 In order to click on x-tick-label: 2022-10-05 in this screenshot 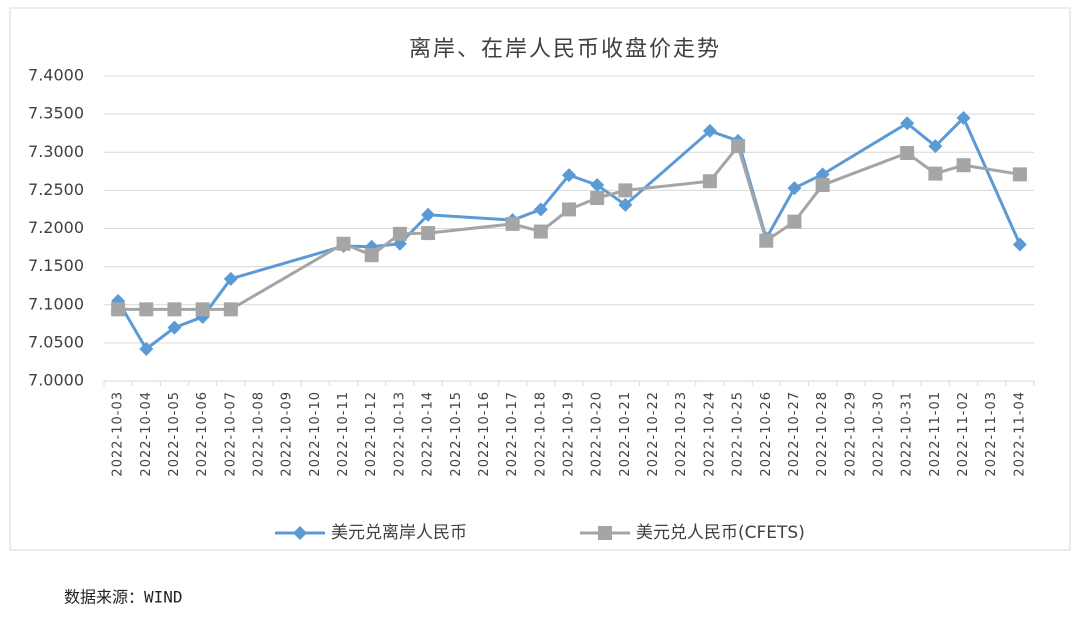, I will do `click(174, 434)`.